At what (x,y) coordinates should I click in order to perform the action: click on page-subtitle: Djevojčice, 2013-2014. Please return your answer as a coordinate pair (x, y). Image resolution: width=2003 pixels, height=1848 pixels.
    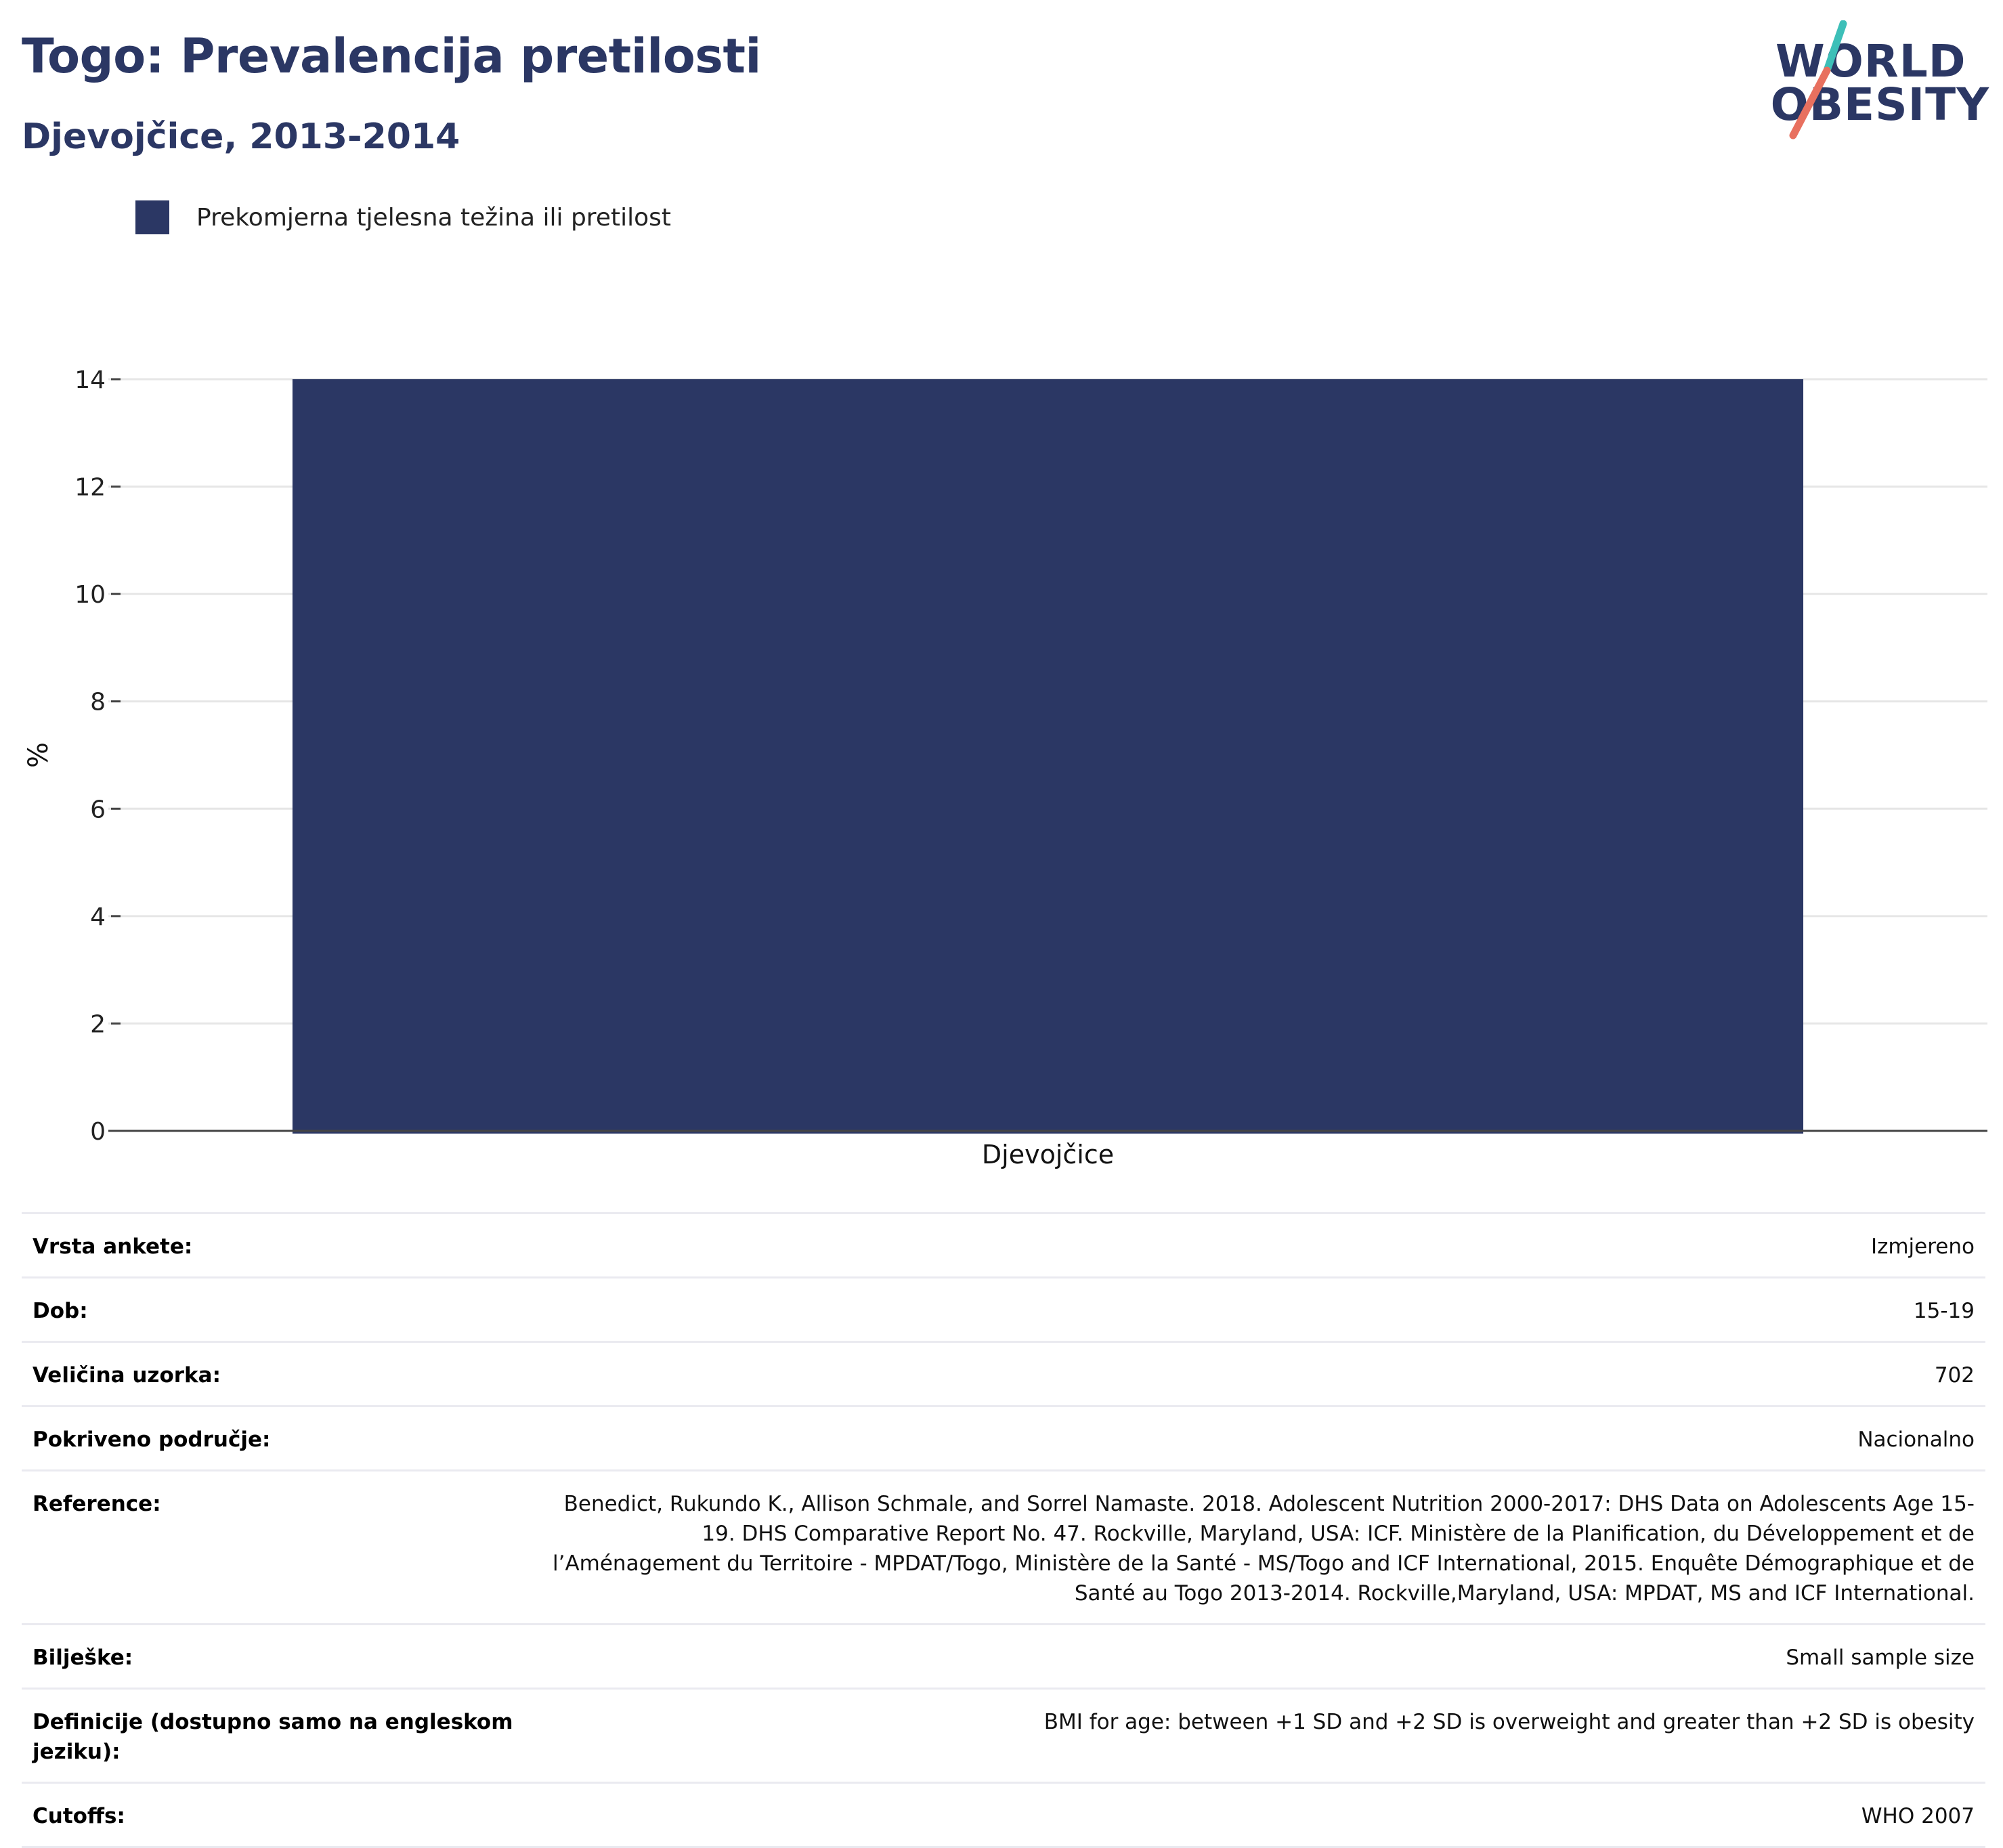
    Looking at the image, I should click on (241, 136).